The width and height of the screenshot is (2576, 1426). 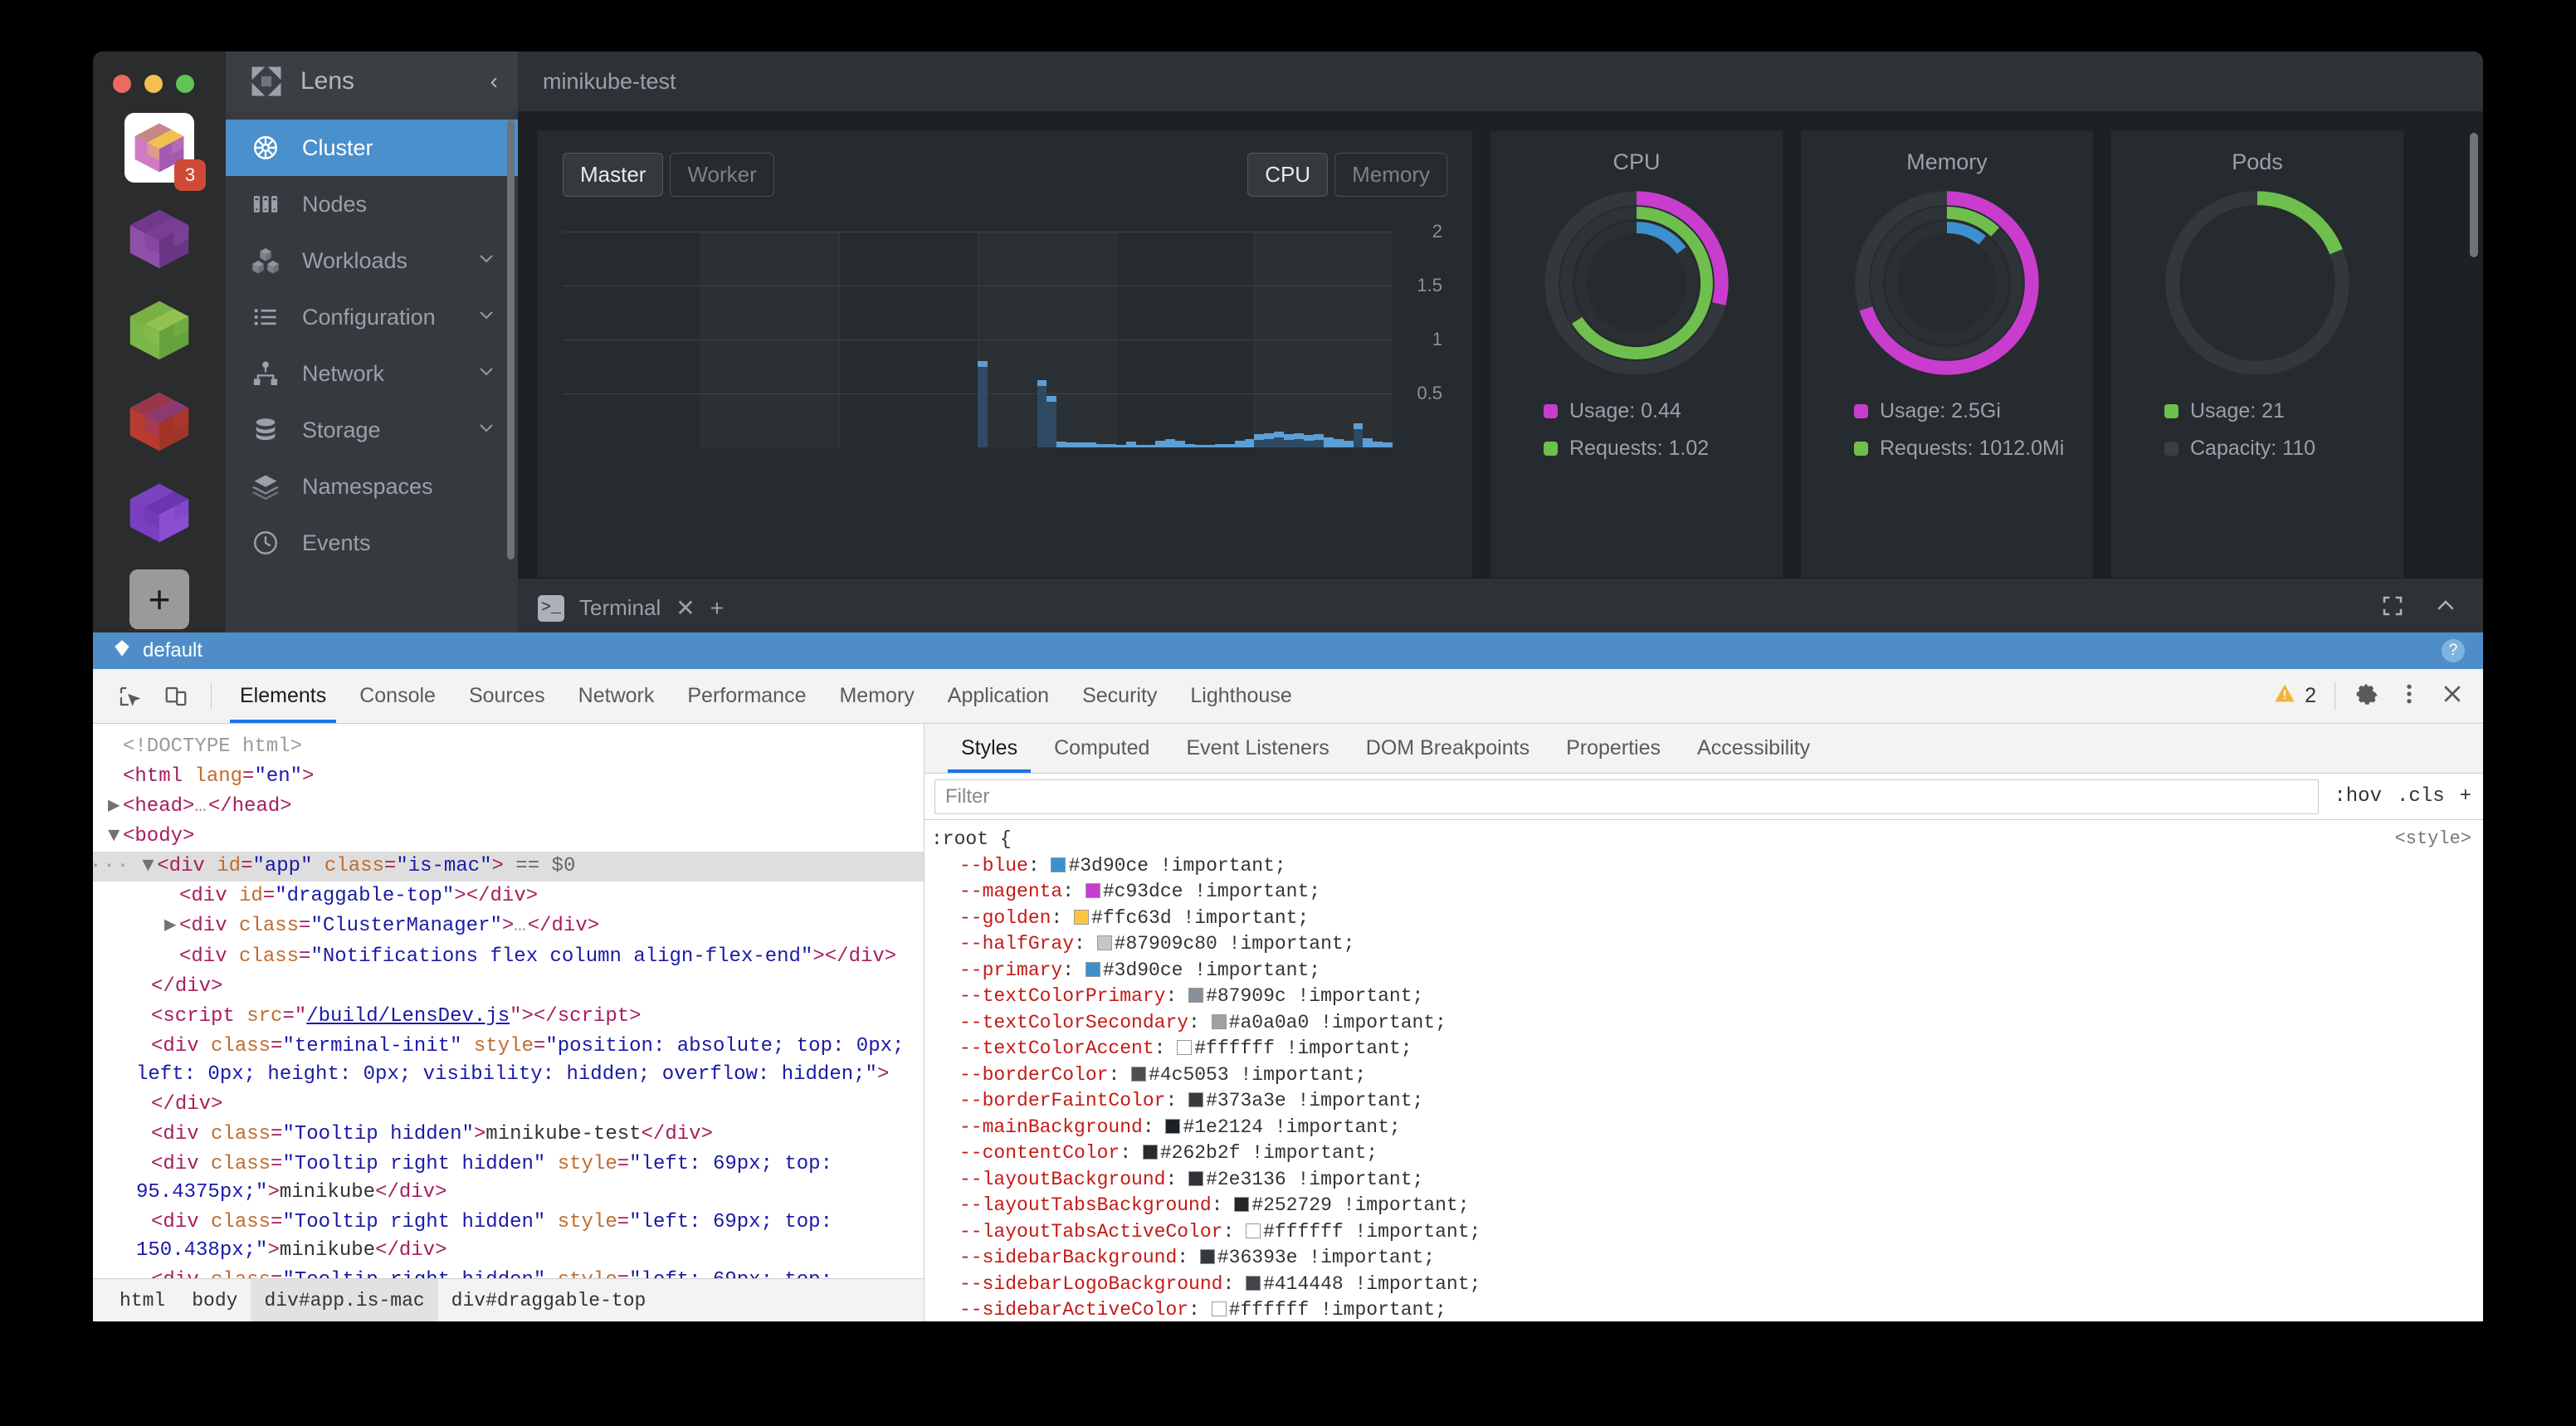 I want to click on expand-twisty: ▶, so click(x=171, y=927).